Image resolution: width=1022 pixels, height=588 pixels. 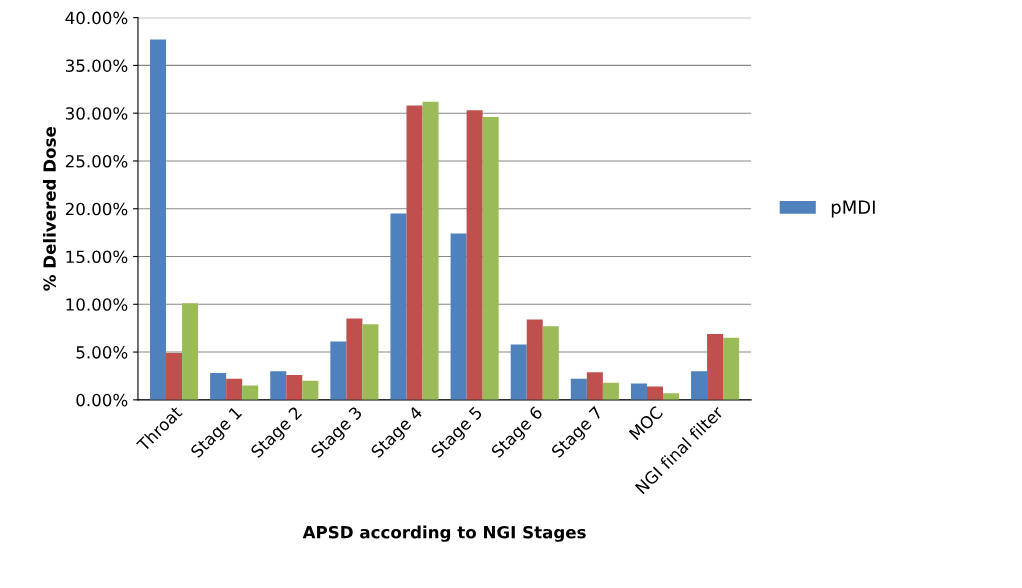 I want to click on y-tick-label: 5.00%, so click(x=102, y=352).